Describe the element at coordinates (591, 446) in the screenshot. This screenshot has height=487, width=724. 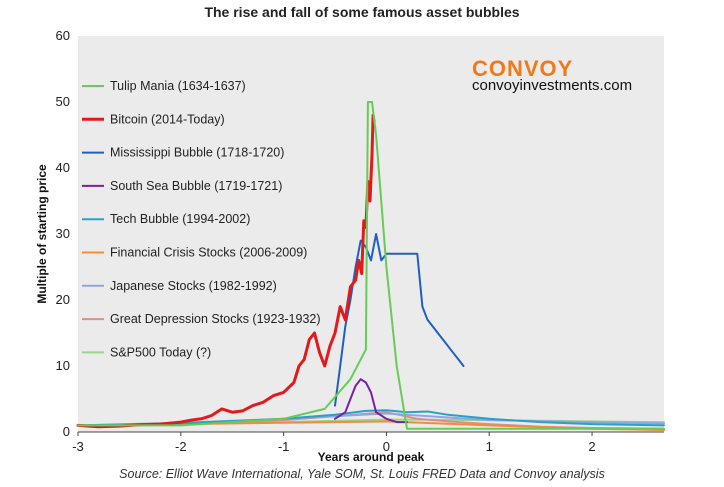
I see `x-tick-label: 2` at that location.